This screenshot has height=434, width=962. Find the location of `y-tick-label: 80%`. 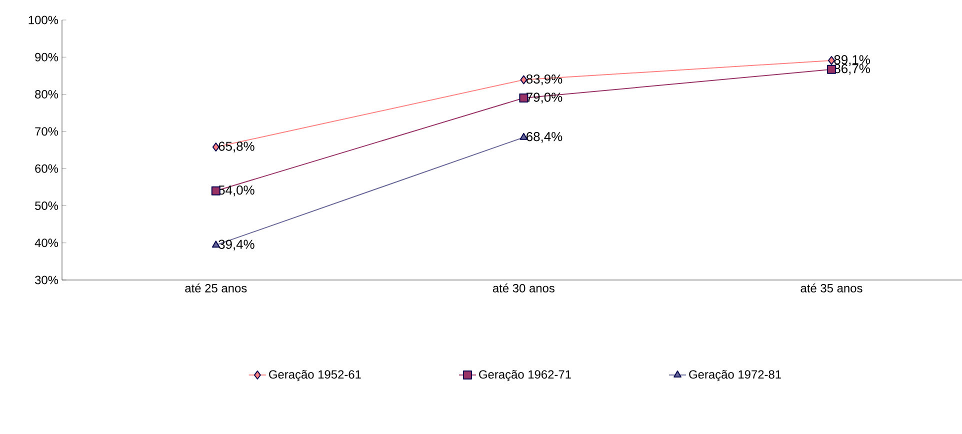

y-tick-label: 80% is located at coordinates (46, 94).